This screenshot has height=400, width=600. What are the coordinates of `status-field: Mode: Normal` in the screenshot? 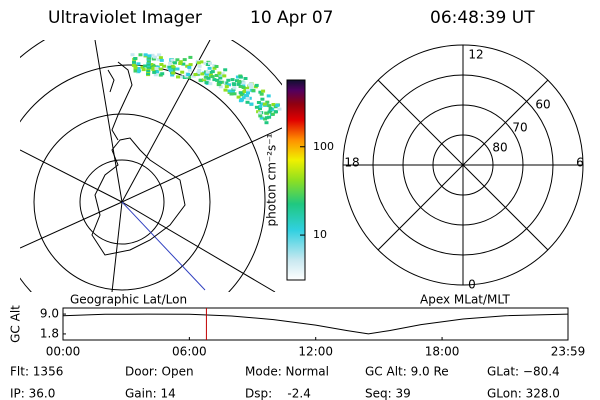 It's located at (287, 372).